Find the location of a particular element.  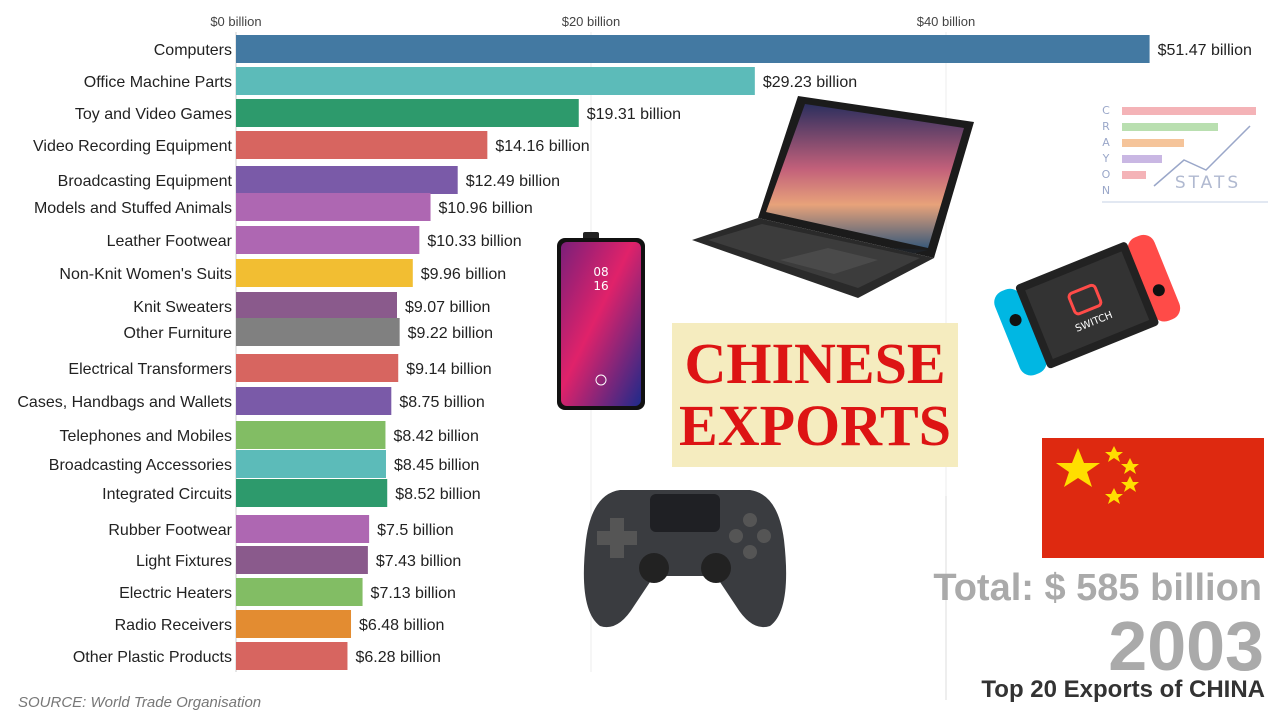

value-label: $9.07 billion is located at coordinates (447, 307).